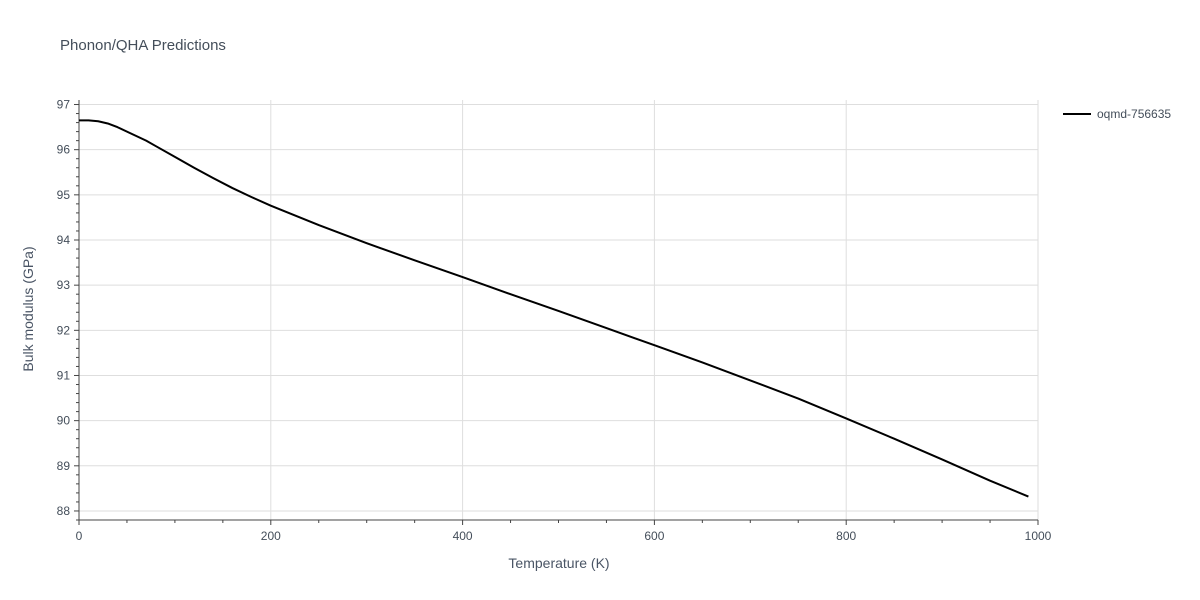 The width and height of the screenshot is (1200, 600). Describe the element at coordinates (1038, 536) in the screenshot. I see `x-tick-label: 1000` at that location.